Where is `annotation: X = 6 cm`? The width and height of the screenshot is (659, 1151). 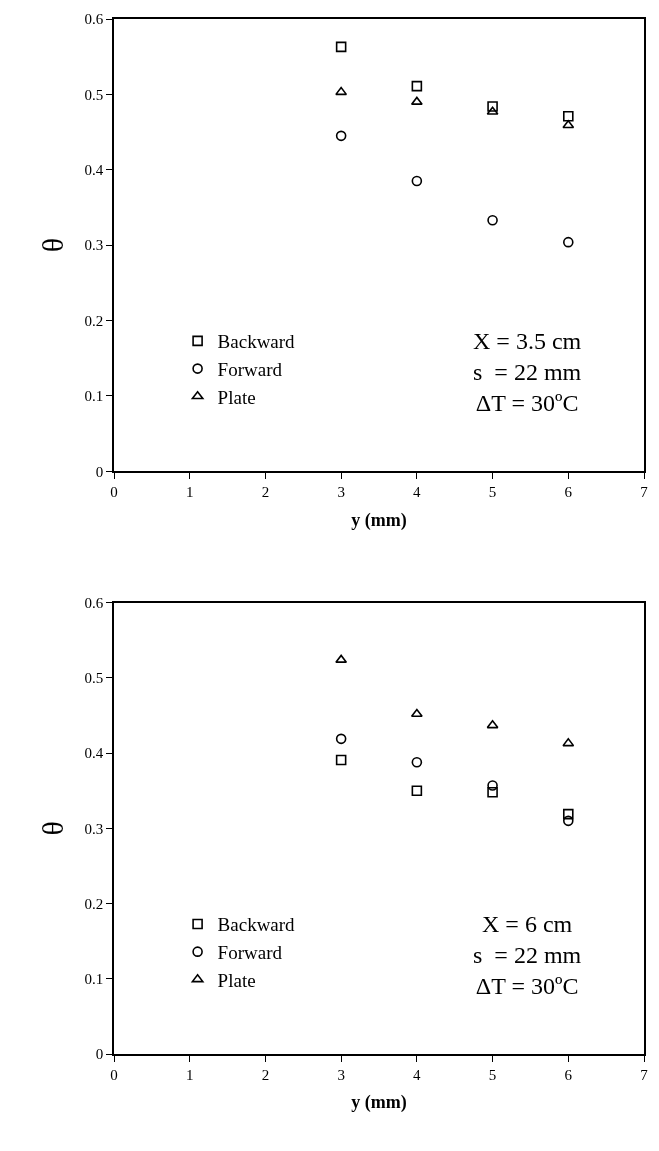
annotation: X = 6 cm is located at coordinates (527, 924).